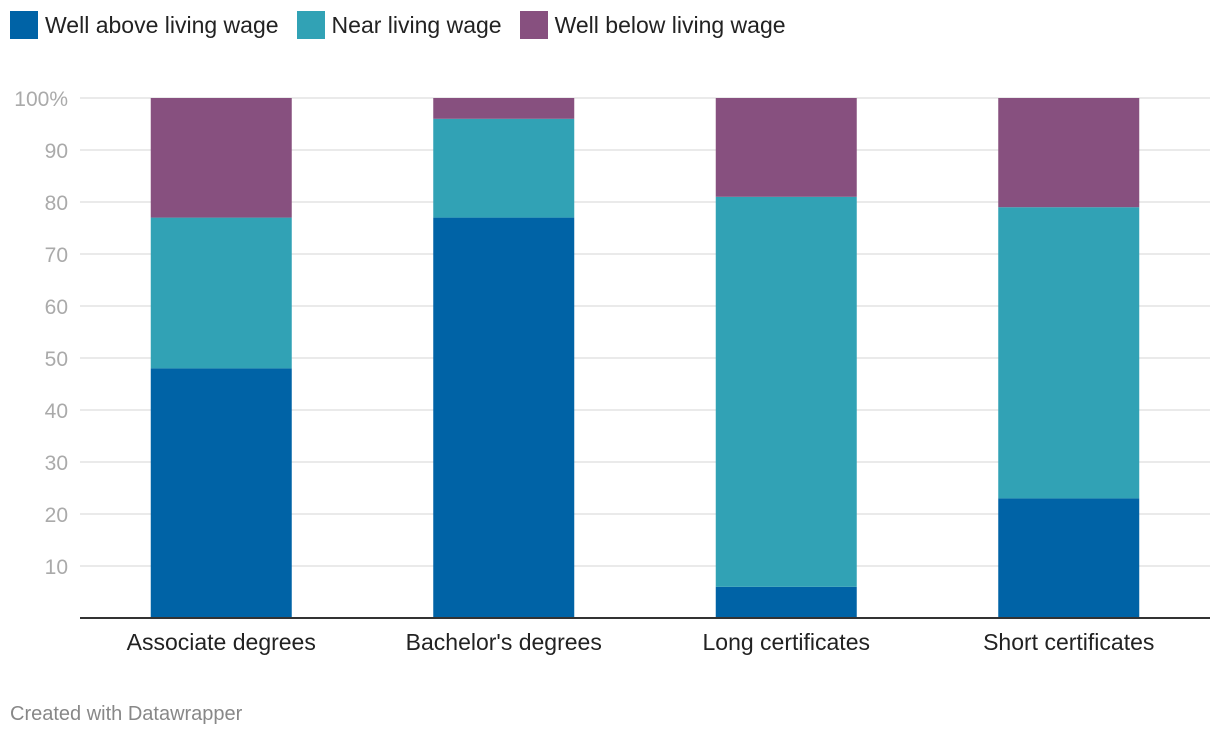 This screenshot has height=740, width=1220. I want to click on y-tick-label: 10, so click(56, 567).